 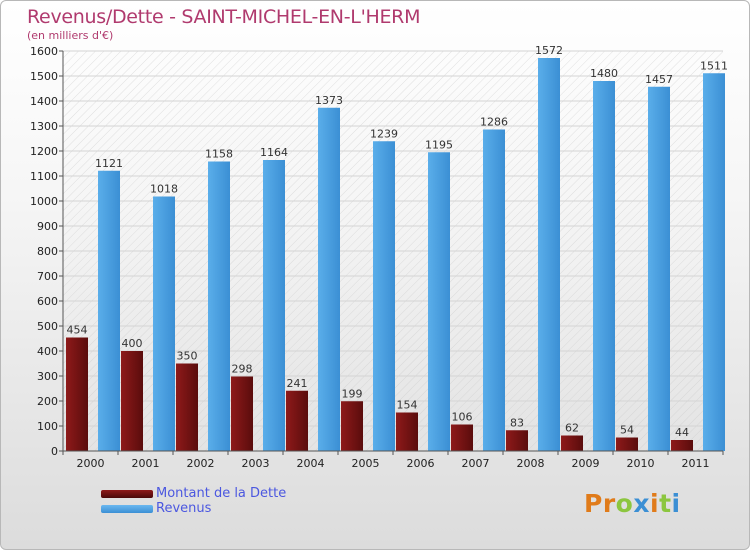 I want to click on data-label-revenue: 1018, so click(x=164, y=189).